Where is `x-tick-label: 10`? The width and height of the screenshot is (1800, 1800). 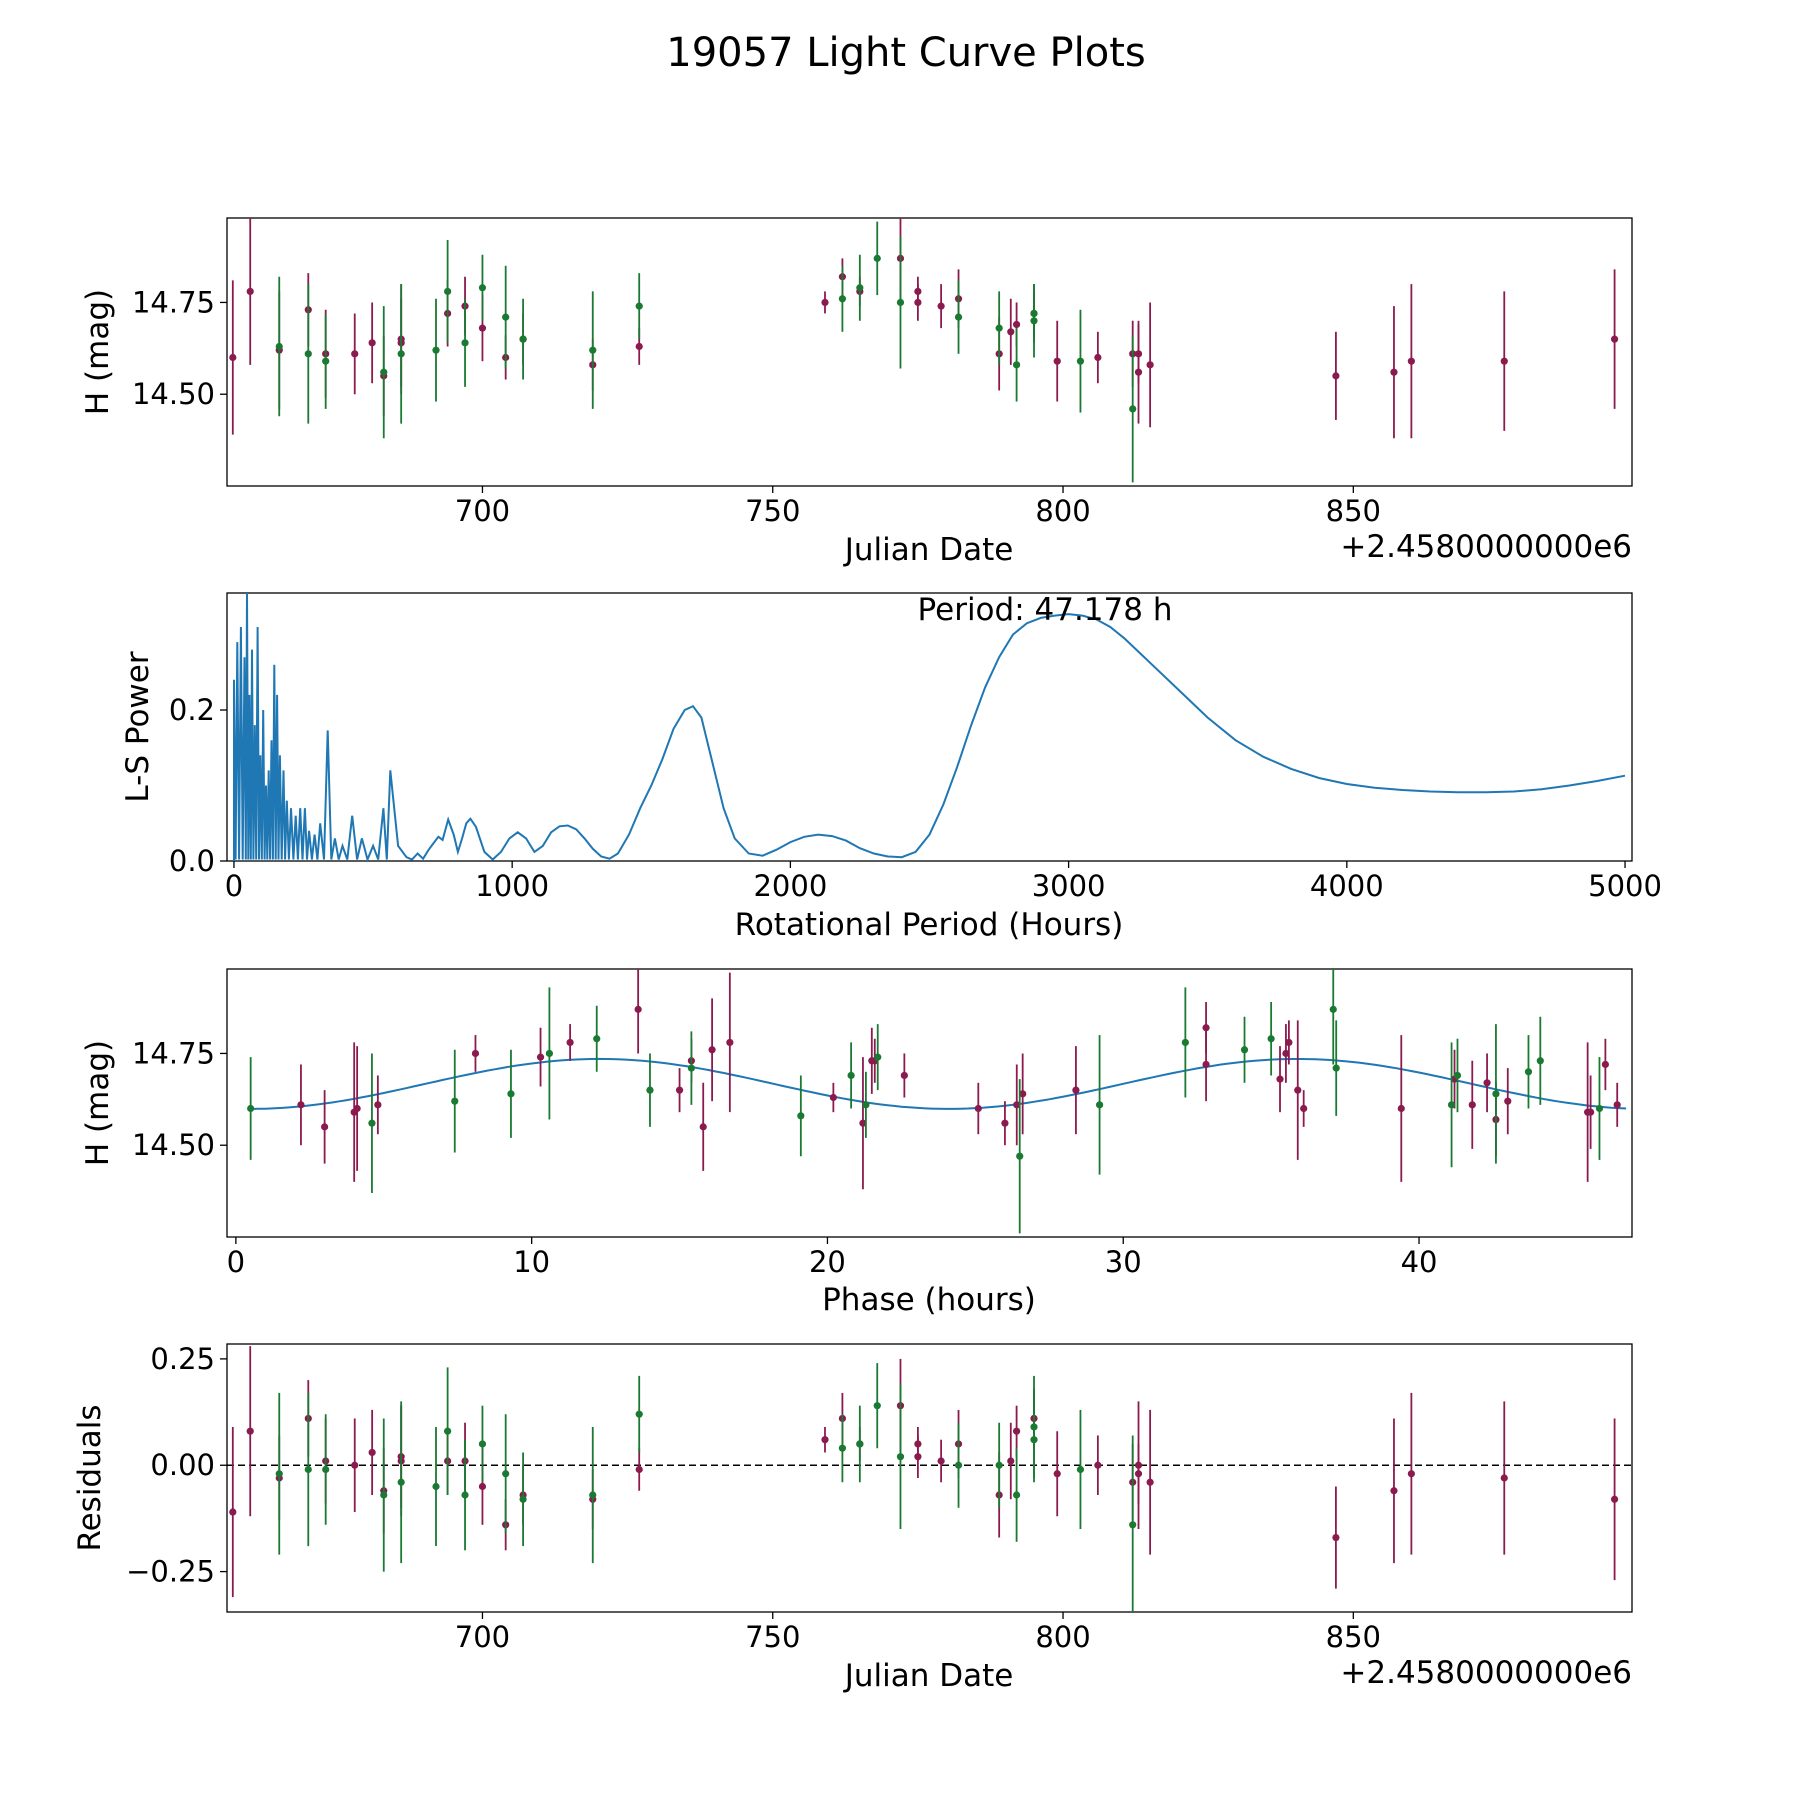 x-tick-label: 10 is located at coordinates (531, 1262).